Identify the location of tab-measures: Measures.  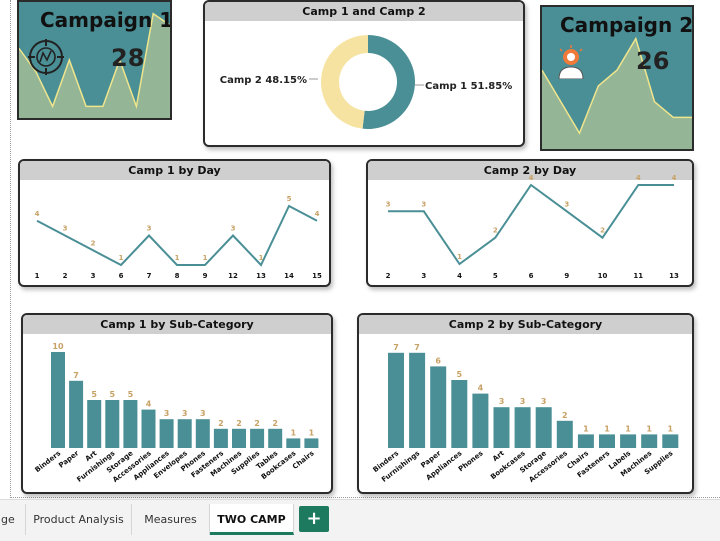
(171, 519).